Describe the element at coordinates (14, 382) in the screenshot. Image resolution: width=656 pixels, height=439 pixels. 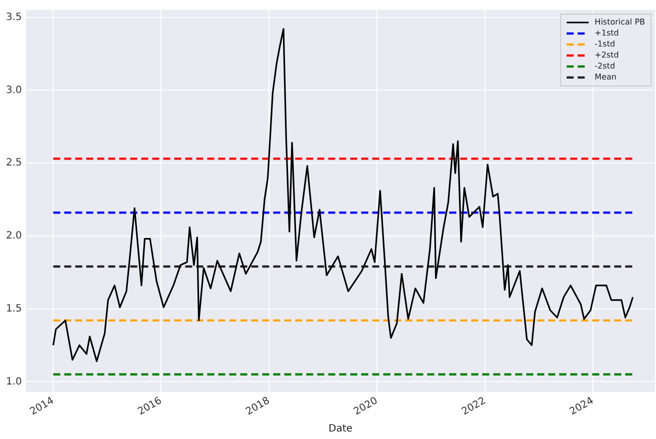
I see `y-tick-label: 1.0` at that location.